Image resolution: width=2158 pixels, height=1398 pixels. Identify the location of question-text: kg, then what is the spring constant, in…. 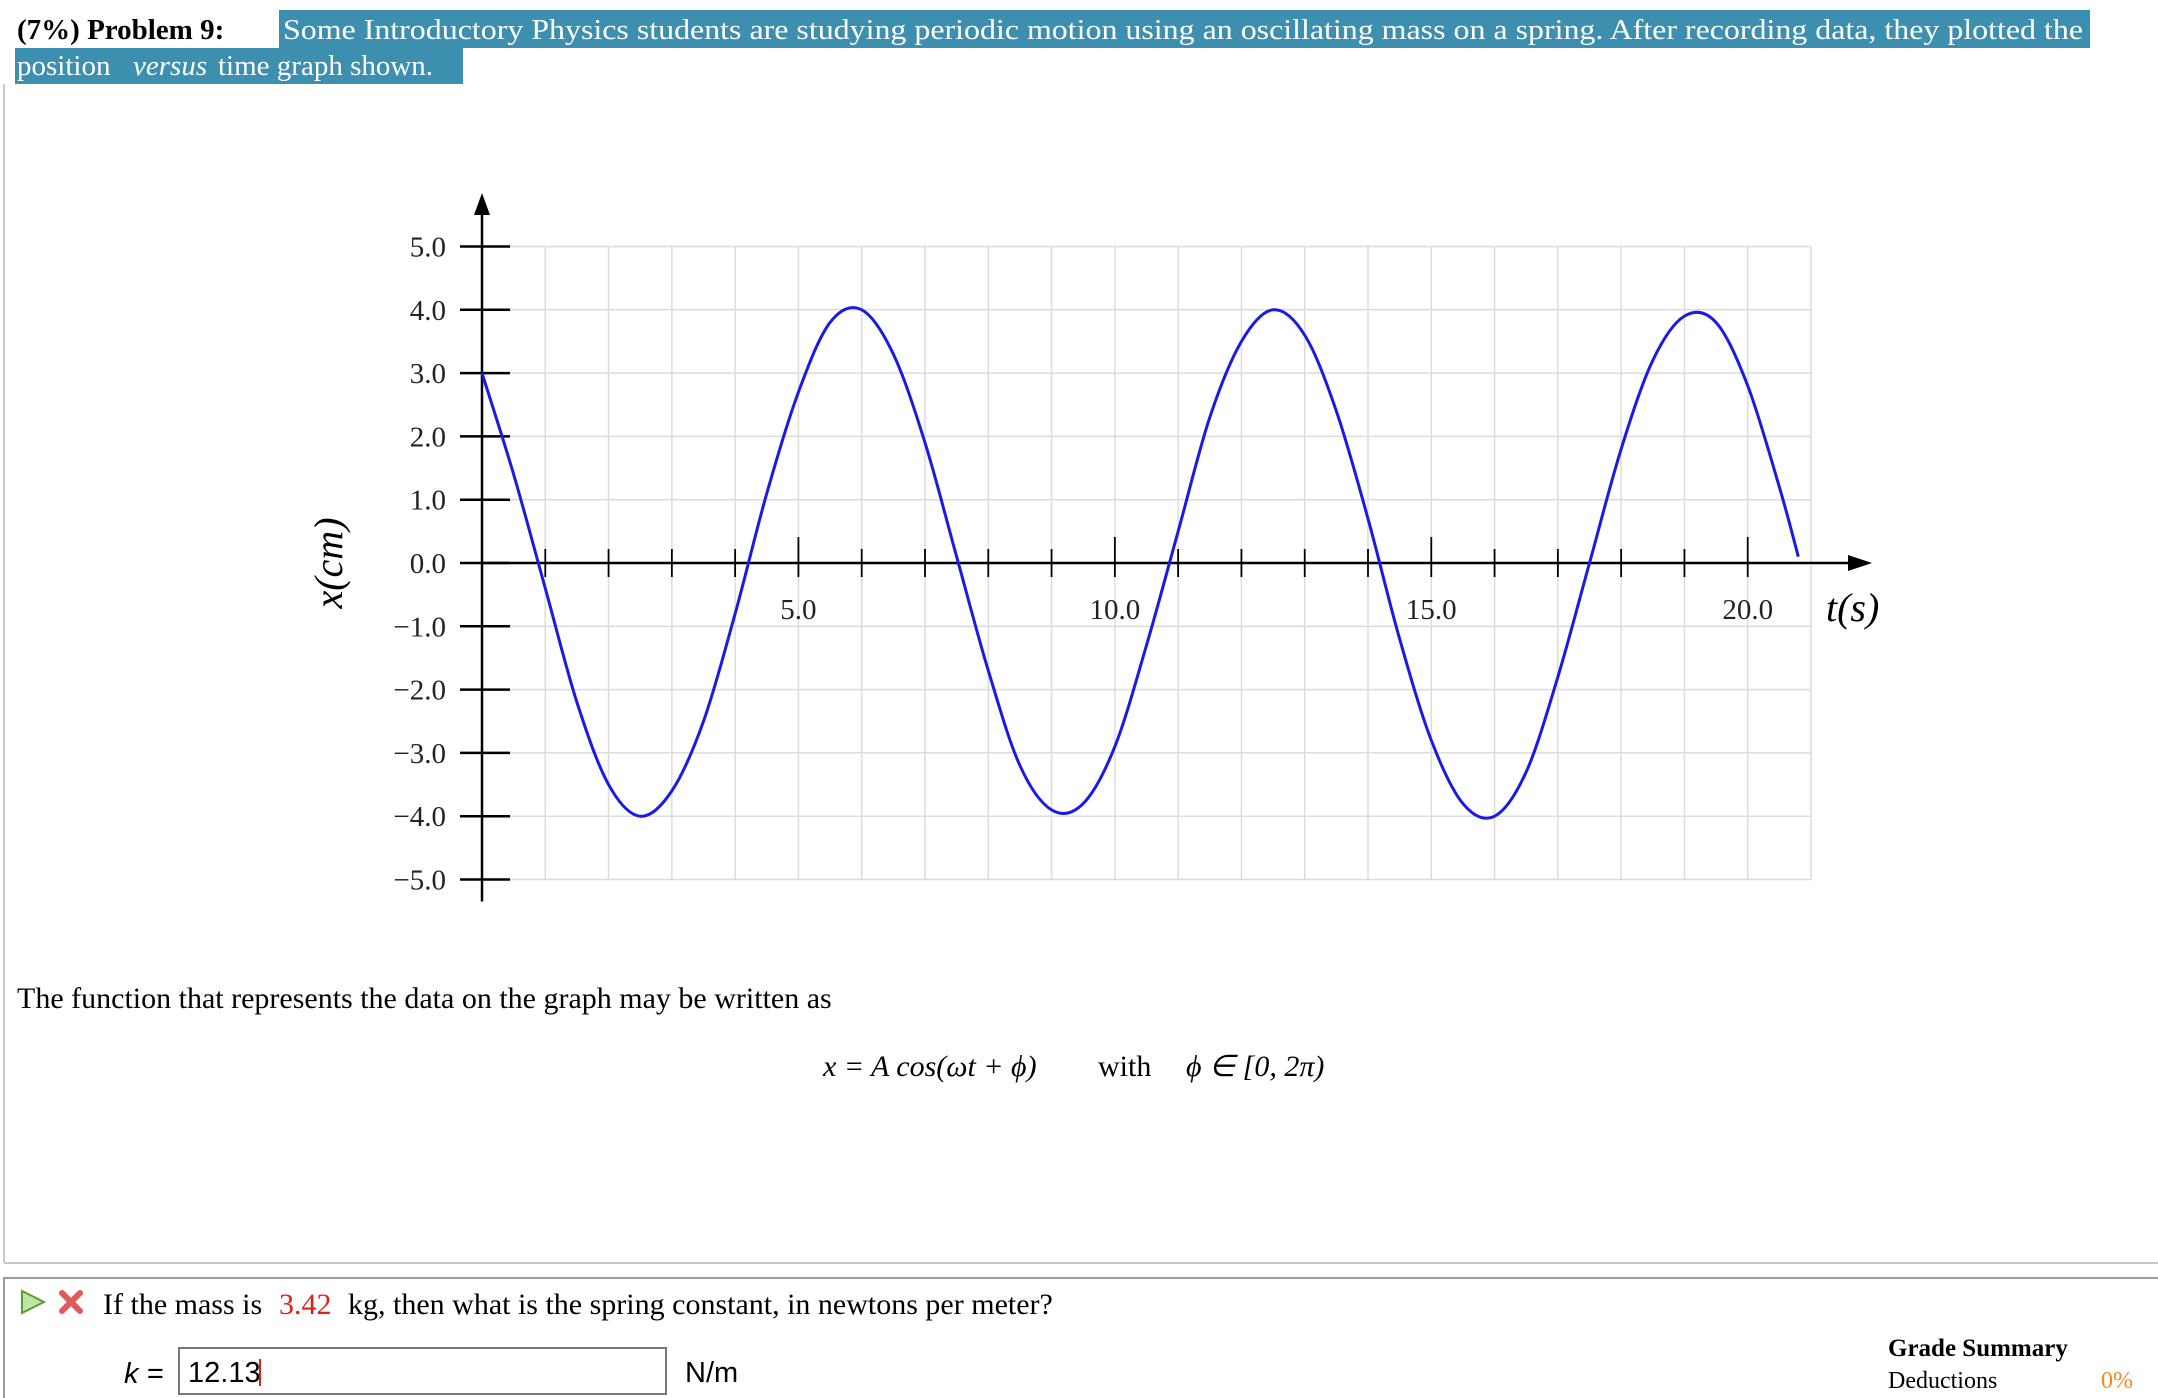
(700, 1304).